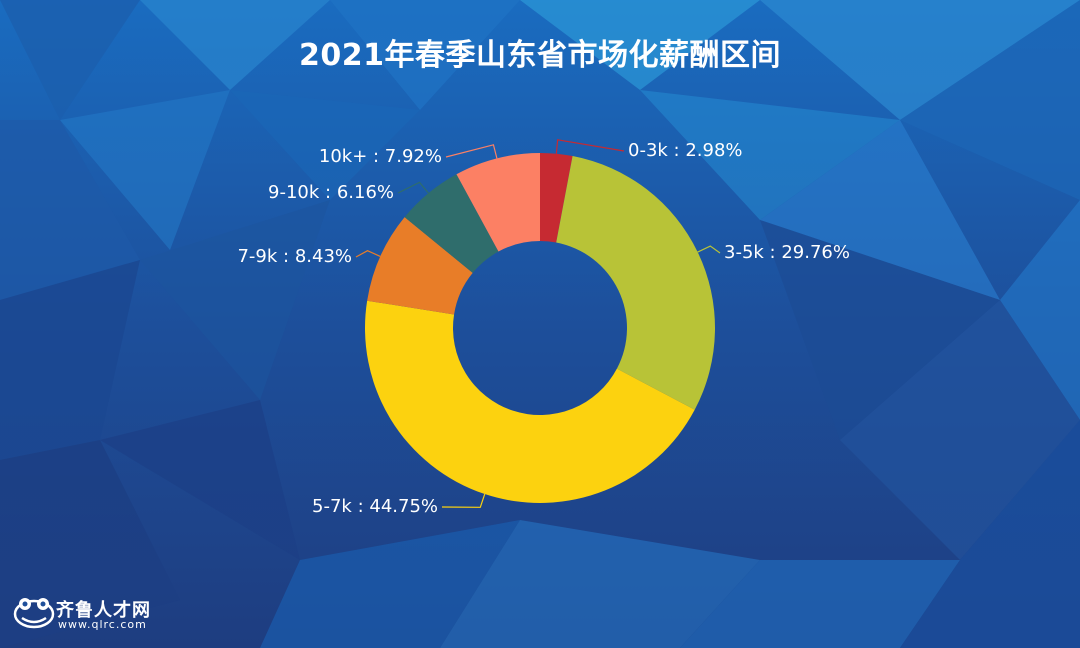 This screenshot has height=648, width=1080. Describe the element at coordinates (380, 156) in the screenshot. I see `slice-label-10k+: 10k+ : 7.92%` at that location.